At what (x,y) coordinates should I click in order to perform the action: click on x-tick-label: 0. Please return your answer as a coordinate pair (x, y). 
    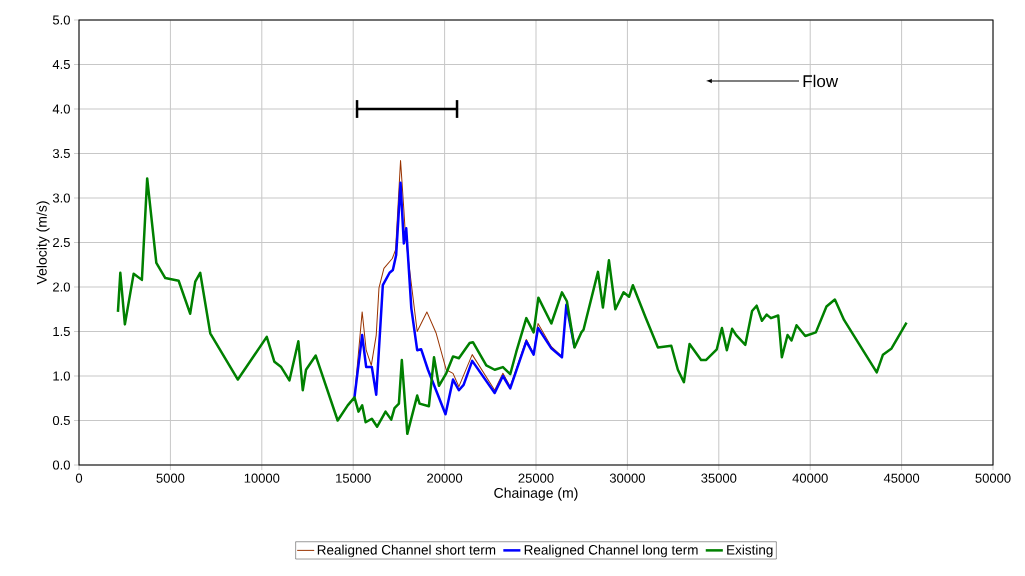
    Looking at the image, I should click on (79, 478).